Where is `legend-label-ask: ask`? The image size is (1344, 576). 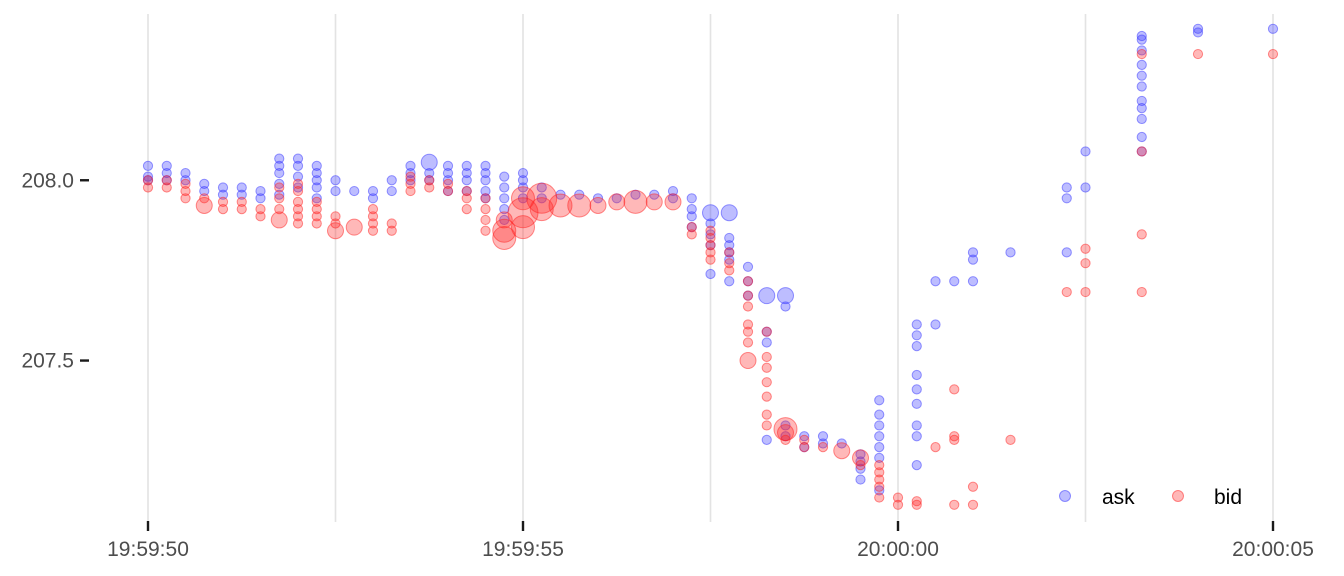
legend-label-ask: ask is located at coordinates (1118, 497).